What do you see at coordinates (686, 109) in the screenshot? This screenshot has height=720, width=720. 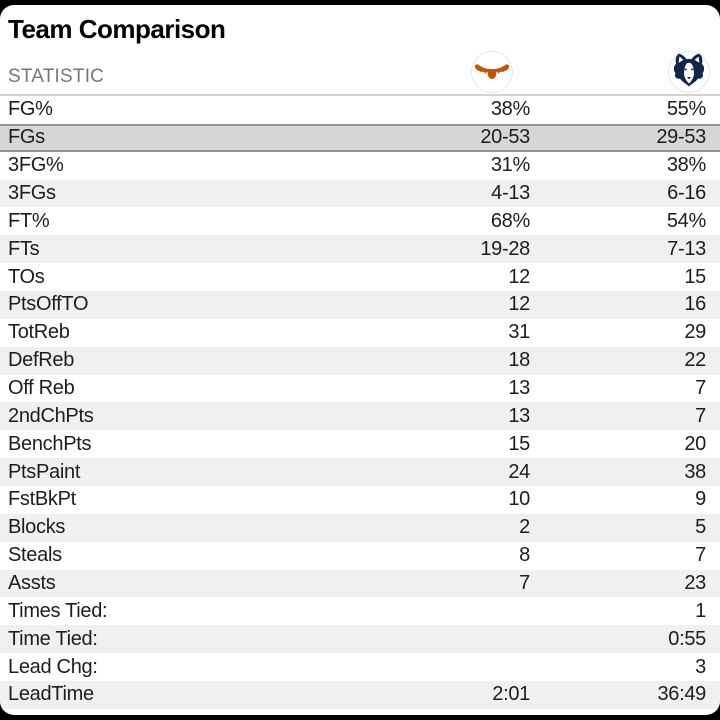 I see `team2-value: 55%` at bounding box center [686, 109].